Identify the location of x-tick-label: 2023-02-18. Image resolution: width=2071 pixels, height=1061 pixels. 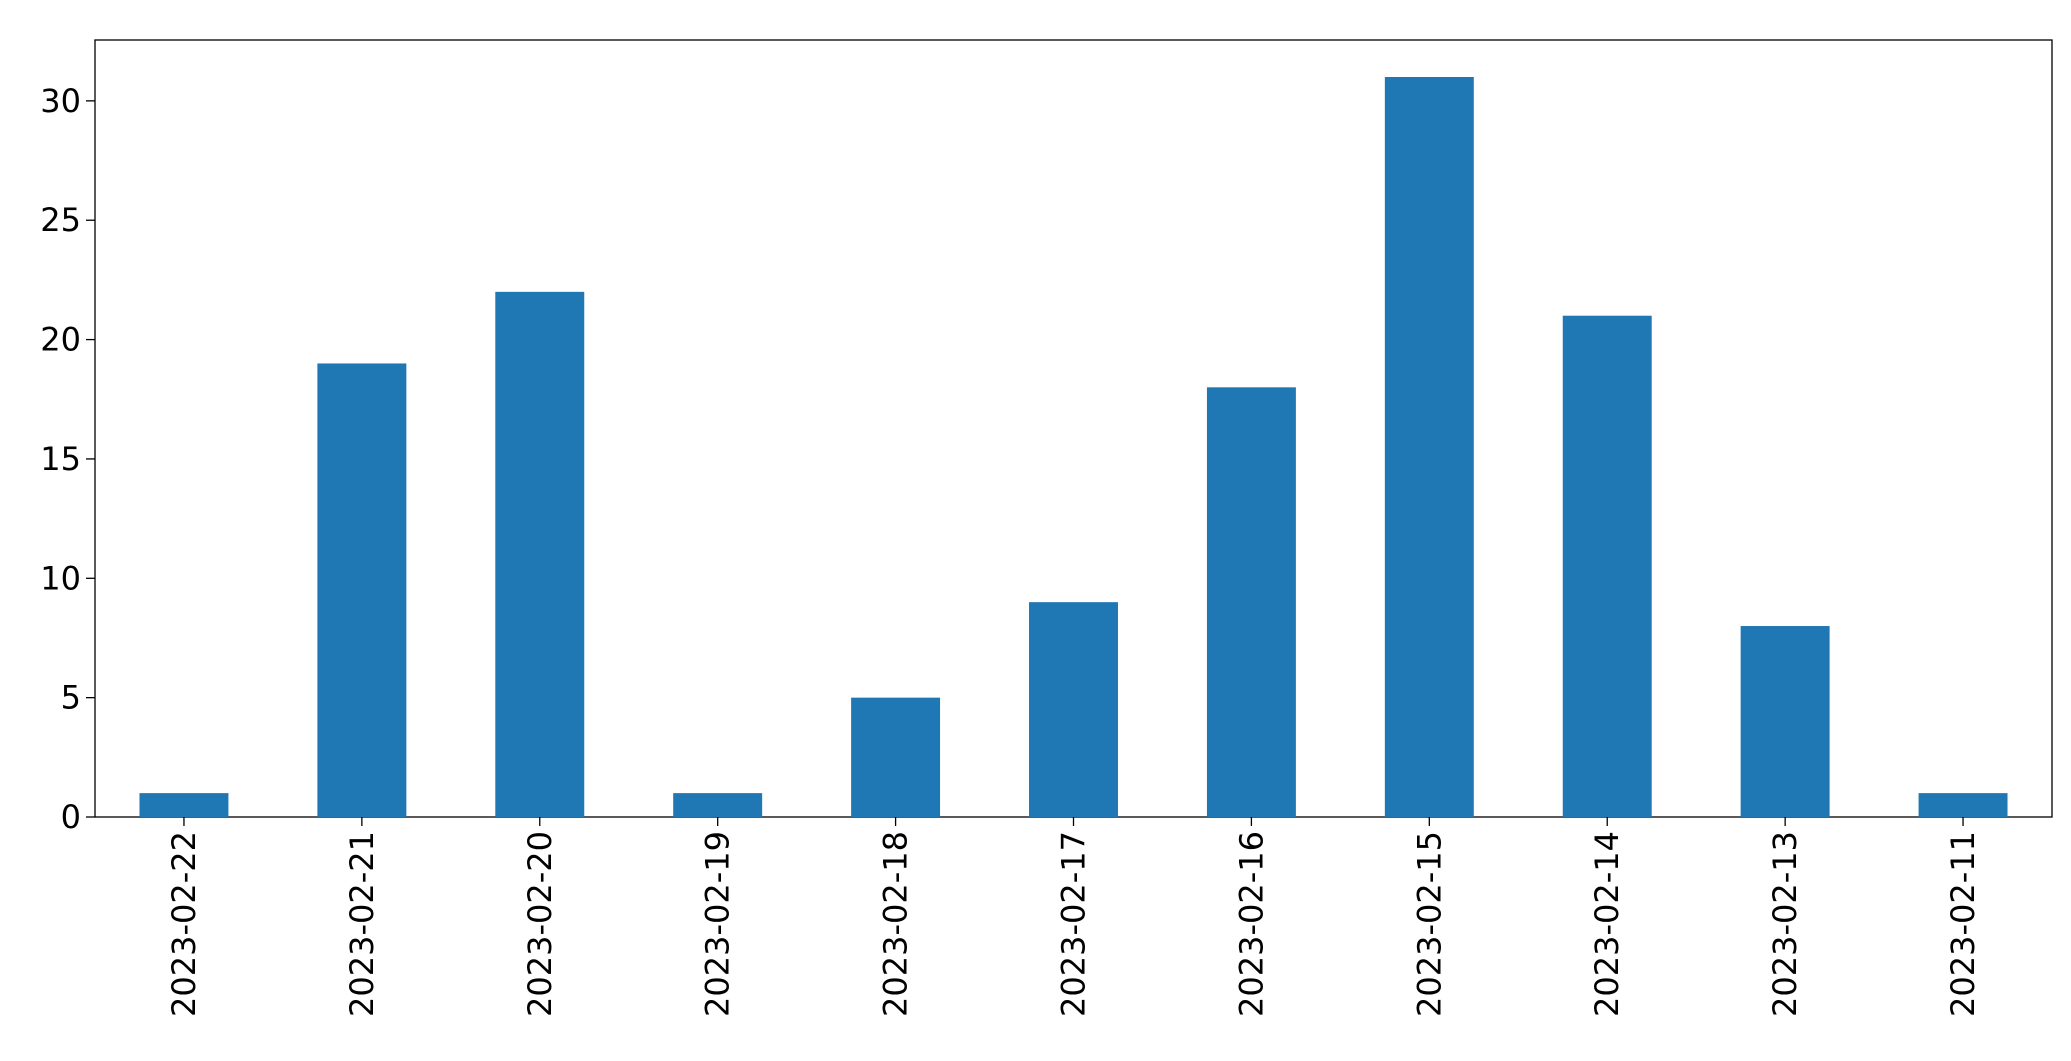
(896, 924).